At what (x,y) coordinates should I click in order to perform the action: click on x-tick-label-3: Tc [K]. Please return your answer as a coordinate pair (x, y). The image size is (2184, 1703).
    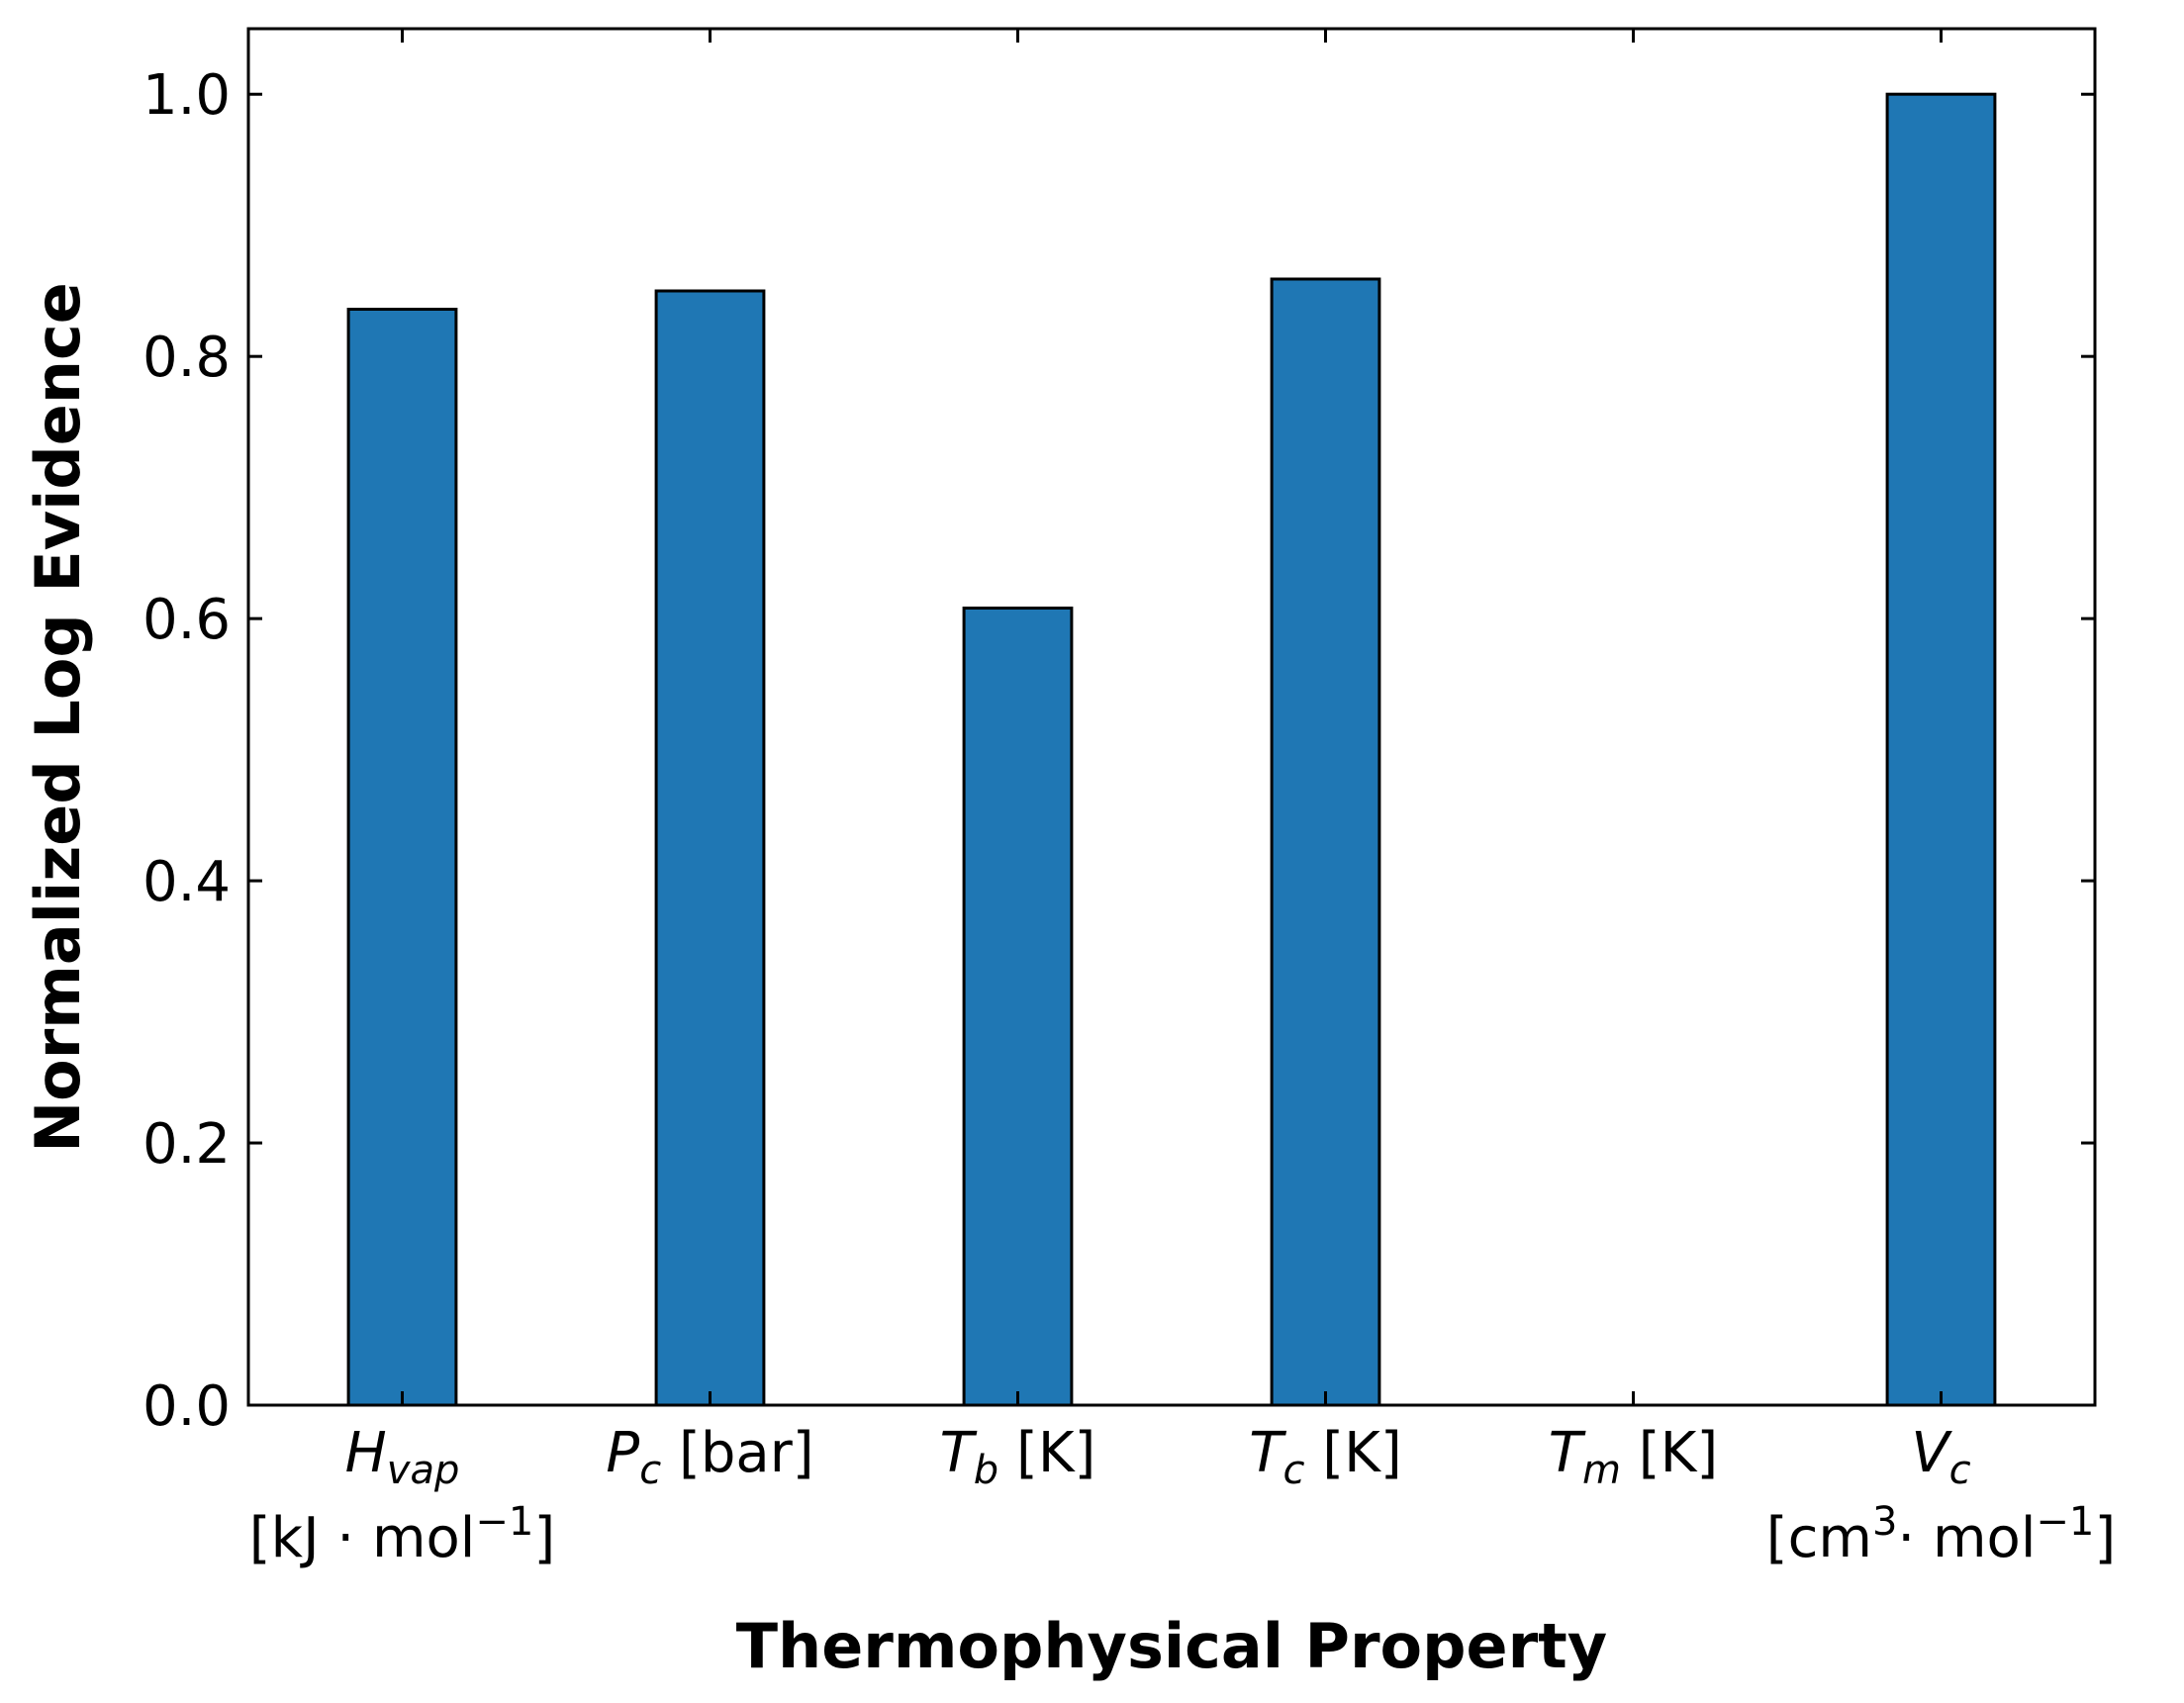
    Looking at the image, I should click on (1325, 1457).